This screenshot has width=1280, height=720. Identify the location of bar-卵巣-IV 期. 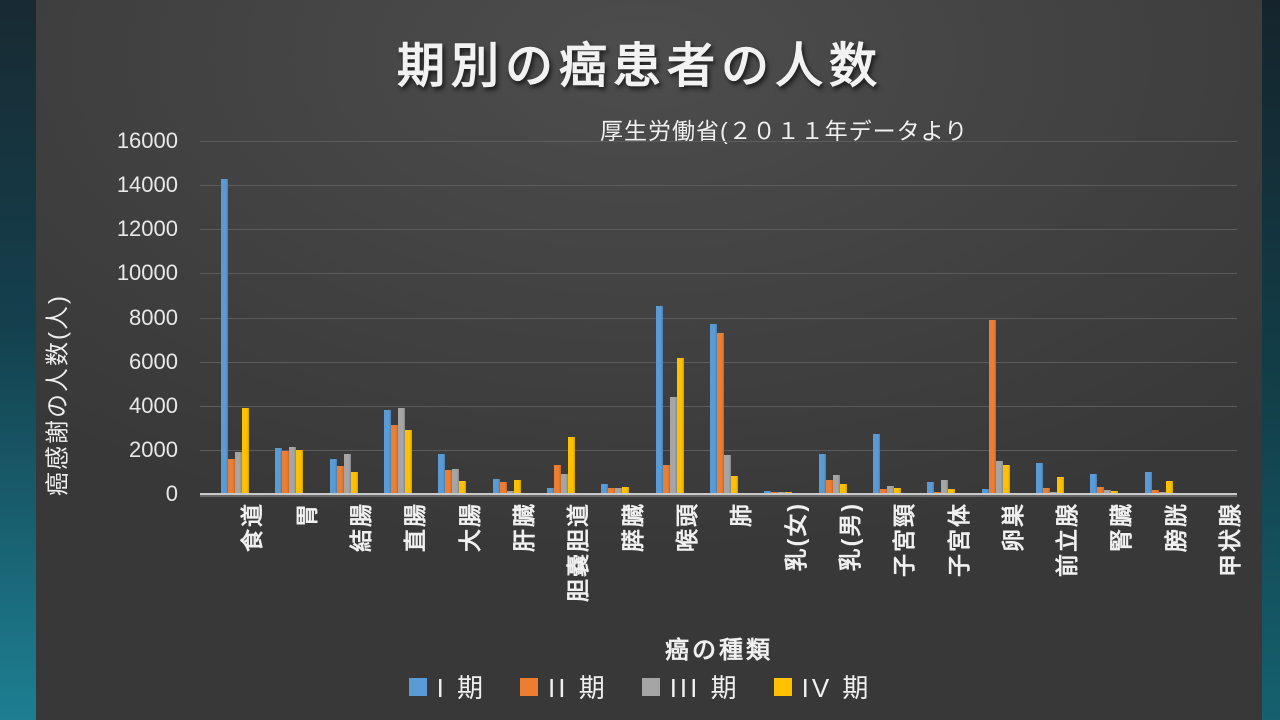
(1006, 479).